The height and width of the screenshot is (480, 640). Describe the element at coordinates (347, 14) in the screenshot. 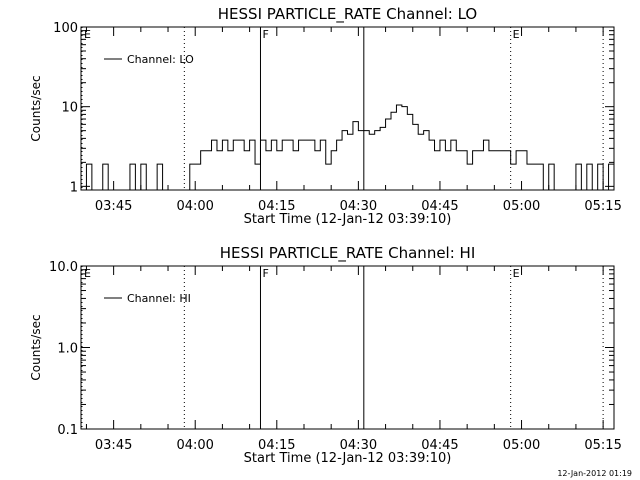

I see `chart-title: HESSI PARTICLE_RATE Channel: LO` at that location.